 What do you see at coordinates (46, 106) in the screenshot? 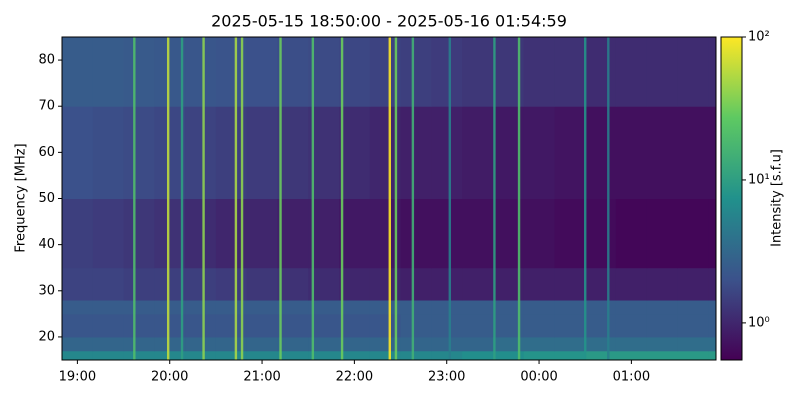
I see `y-tick-label: 70` at bounding box center [46, 106].